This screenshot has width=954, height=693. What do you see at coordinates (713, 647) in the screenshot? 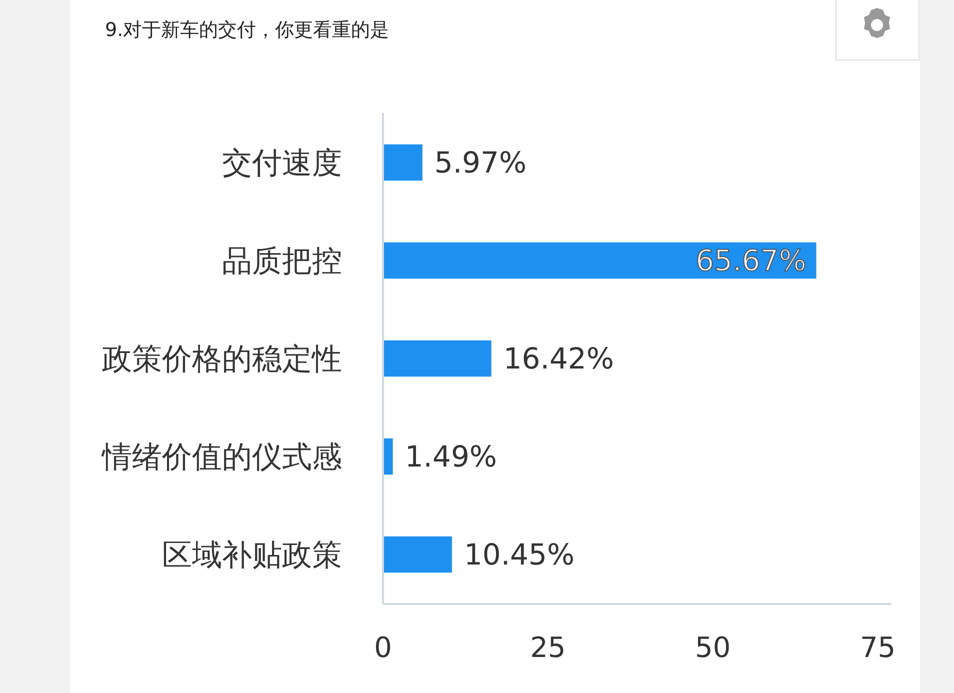
I see `x-tick-label: 50` at bounding box center [713, 647].